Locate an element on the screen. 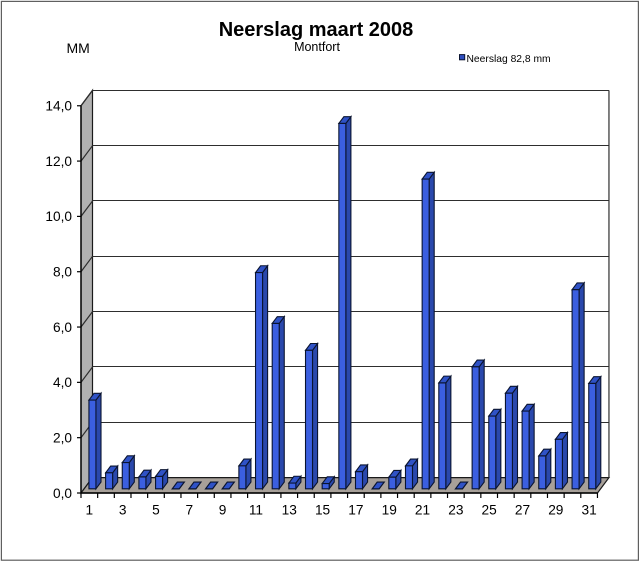 This screenshot has height=562, width=640. svg-text: 4,0 is located at coordinates (62, 382).